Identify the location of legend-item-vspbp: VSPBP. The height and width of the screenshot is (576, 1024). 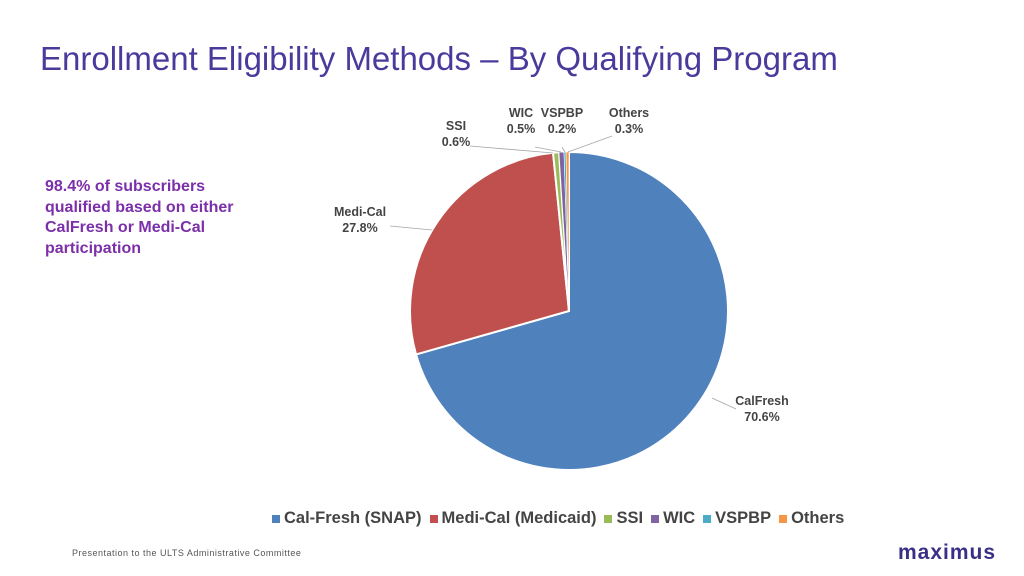
(737, 518).